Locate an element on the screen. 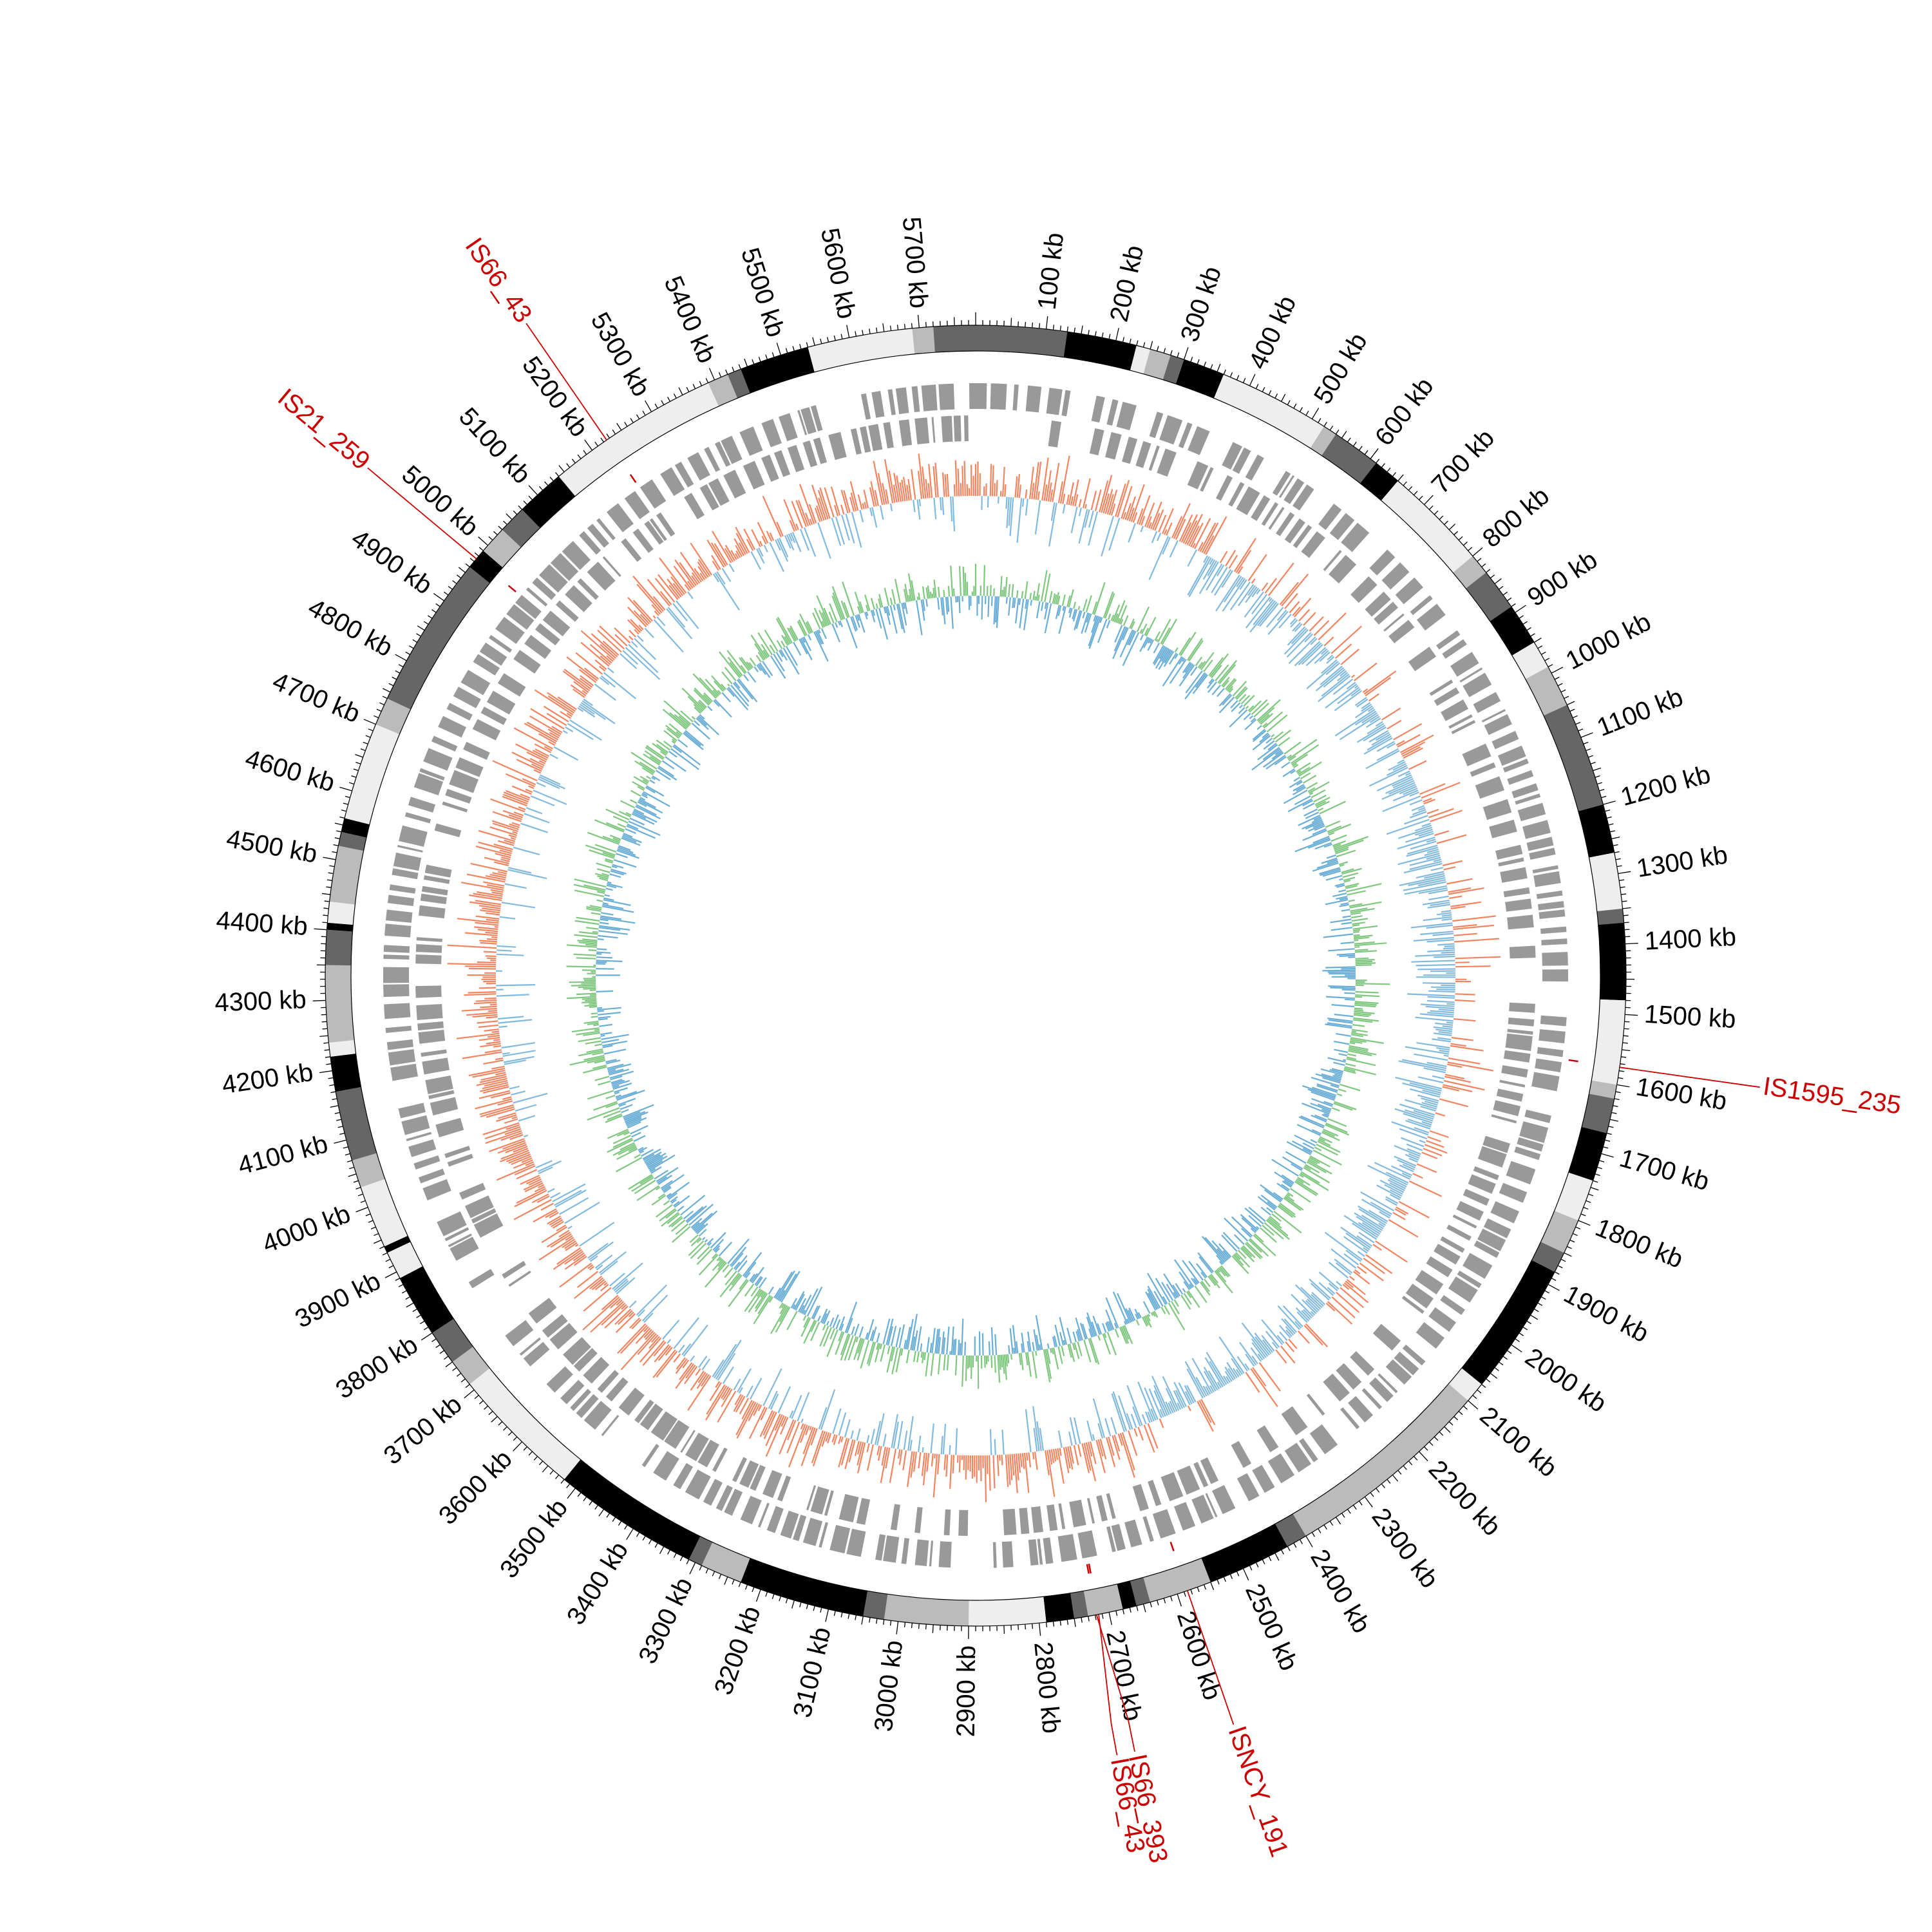 This screenshot has width=1932, height=1932. scale-label: 5700 kb is located at coordinates (915, 263).